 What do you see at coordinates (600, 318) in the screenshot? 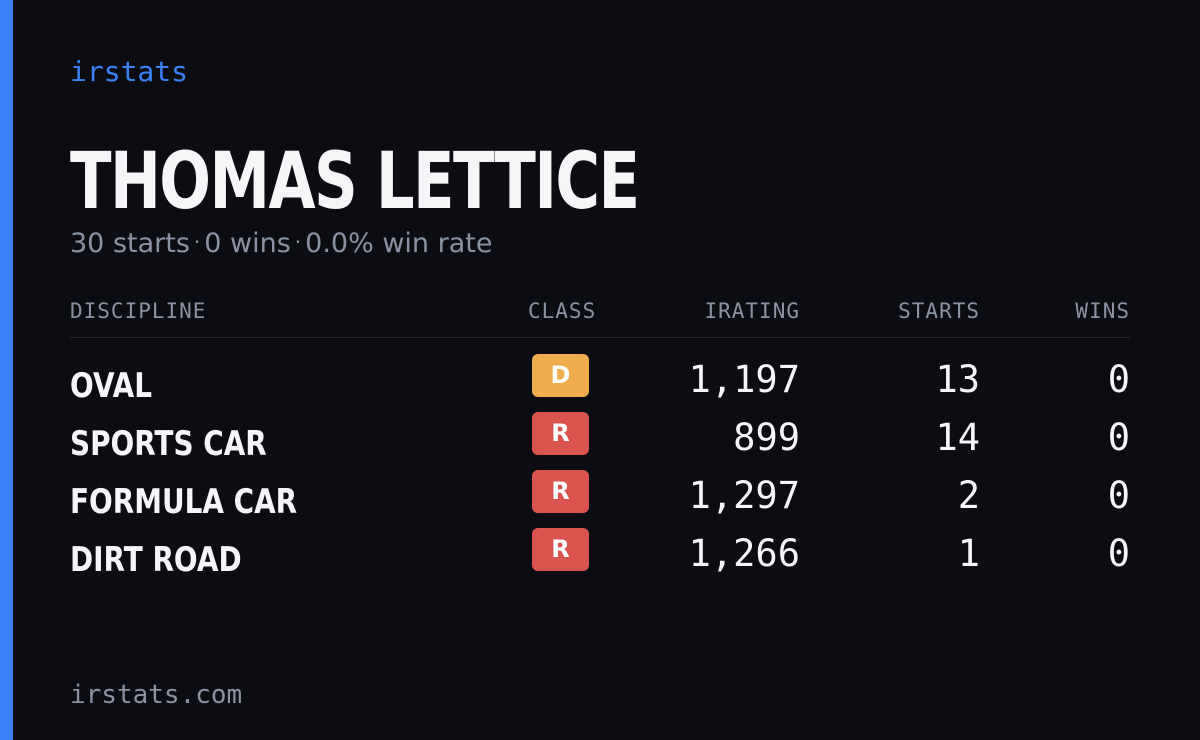
I see `table-header: DISCIPLINE CLASS IRATING STARTS WINS` at bounding box center [600, 318].